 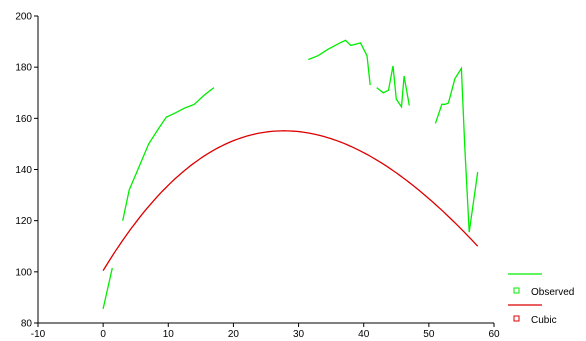 I want to click on legend: Observed Cubic, so click(x=541, y=299).